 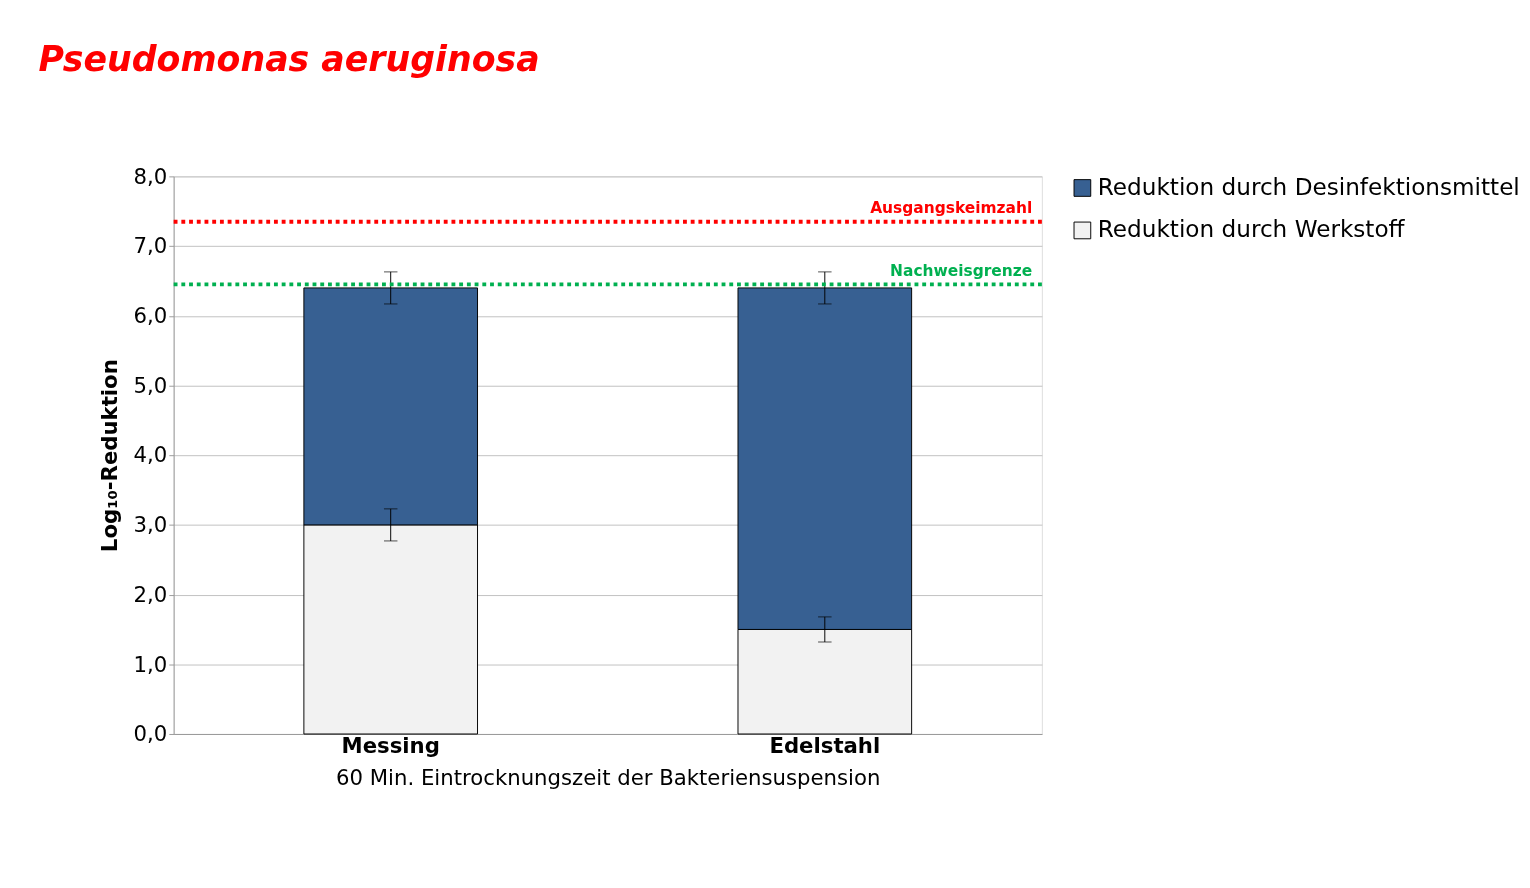 What do you see at coordinates (390, 745) in the screenshot?
I see `x-tick-label: Messing` at bounding box center [390, 745].